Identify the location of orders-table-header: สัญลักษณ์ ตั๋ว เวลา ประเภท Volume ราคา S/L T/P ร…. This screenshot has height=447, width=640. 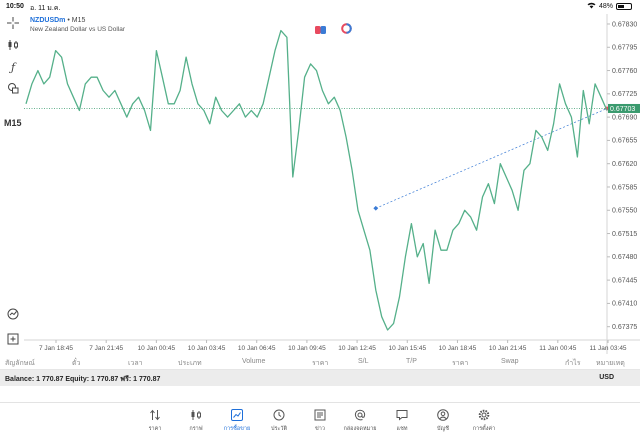
(320, 362).